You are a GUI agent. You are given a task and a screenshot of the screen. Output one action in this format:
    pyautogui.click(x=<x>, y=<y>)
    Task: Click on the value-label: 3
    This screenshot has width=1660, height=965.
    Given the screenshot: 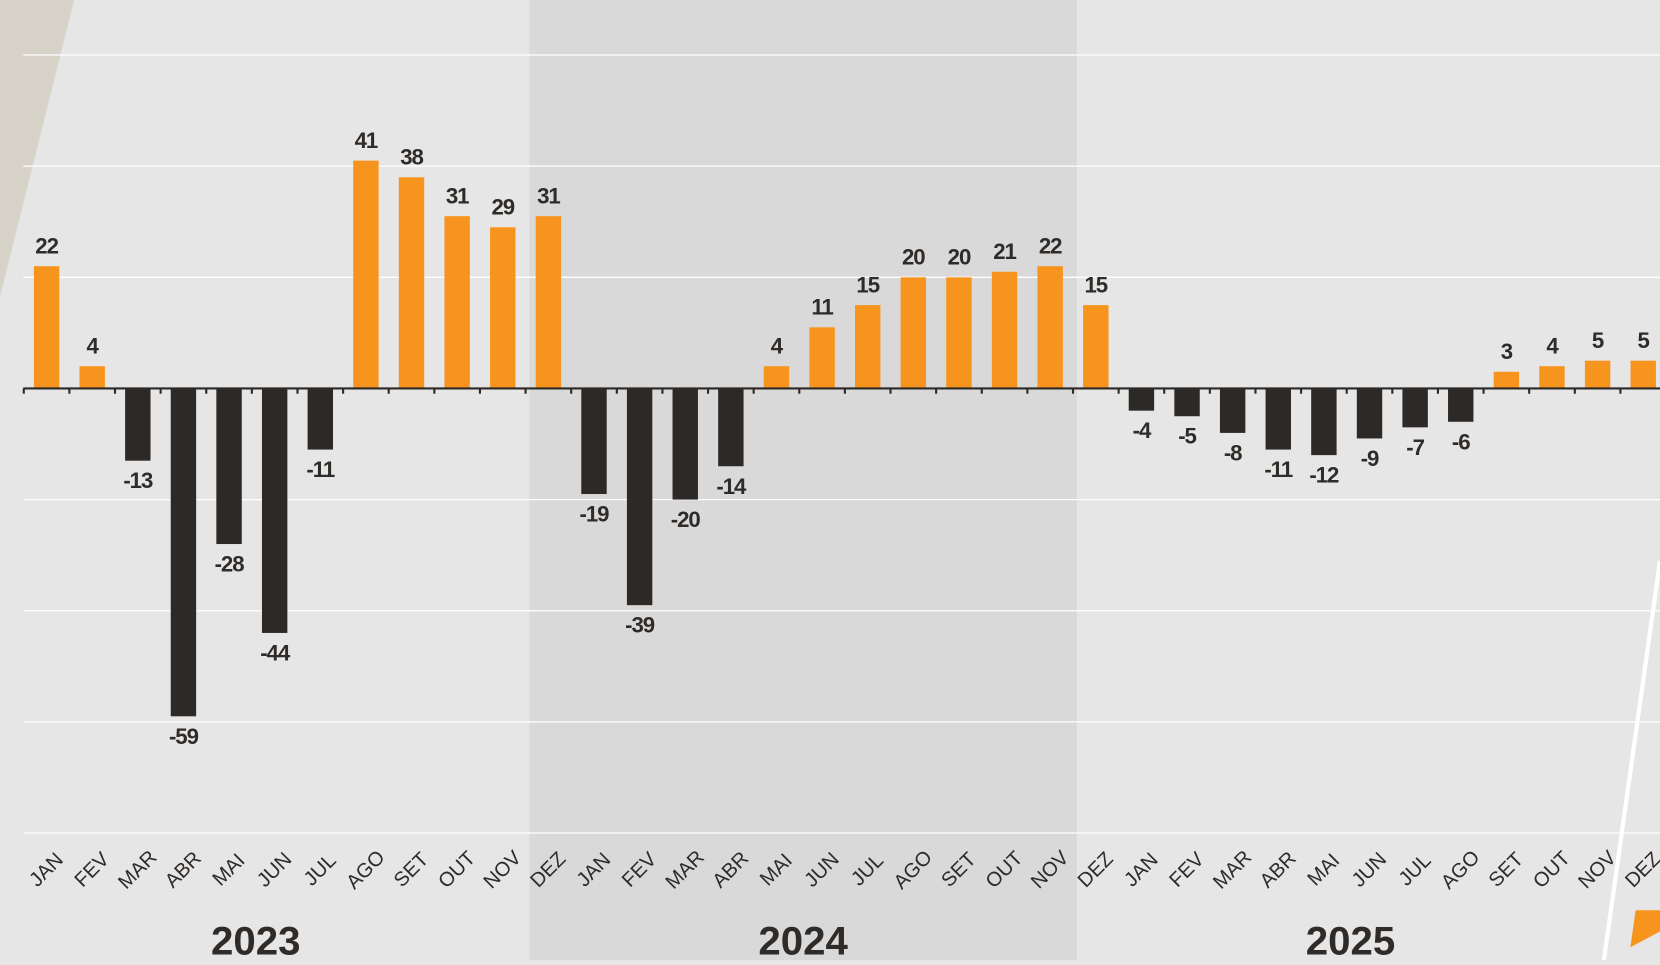 What is the action you would take?
    pyautogui.click(x=1507, y=351)
    